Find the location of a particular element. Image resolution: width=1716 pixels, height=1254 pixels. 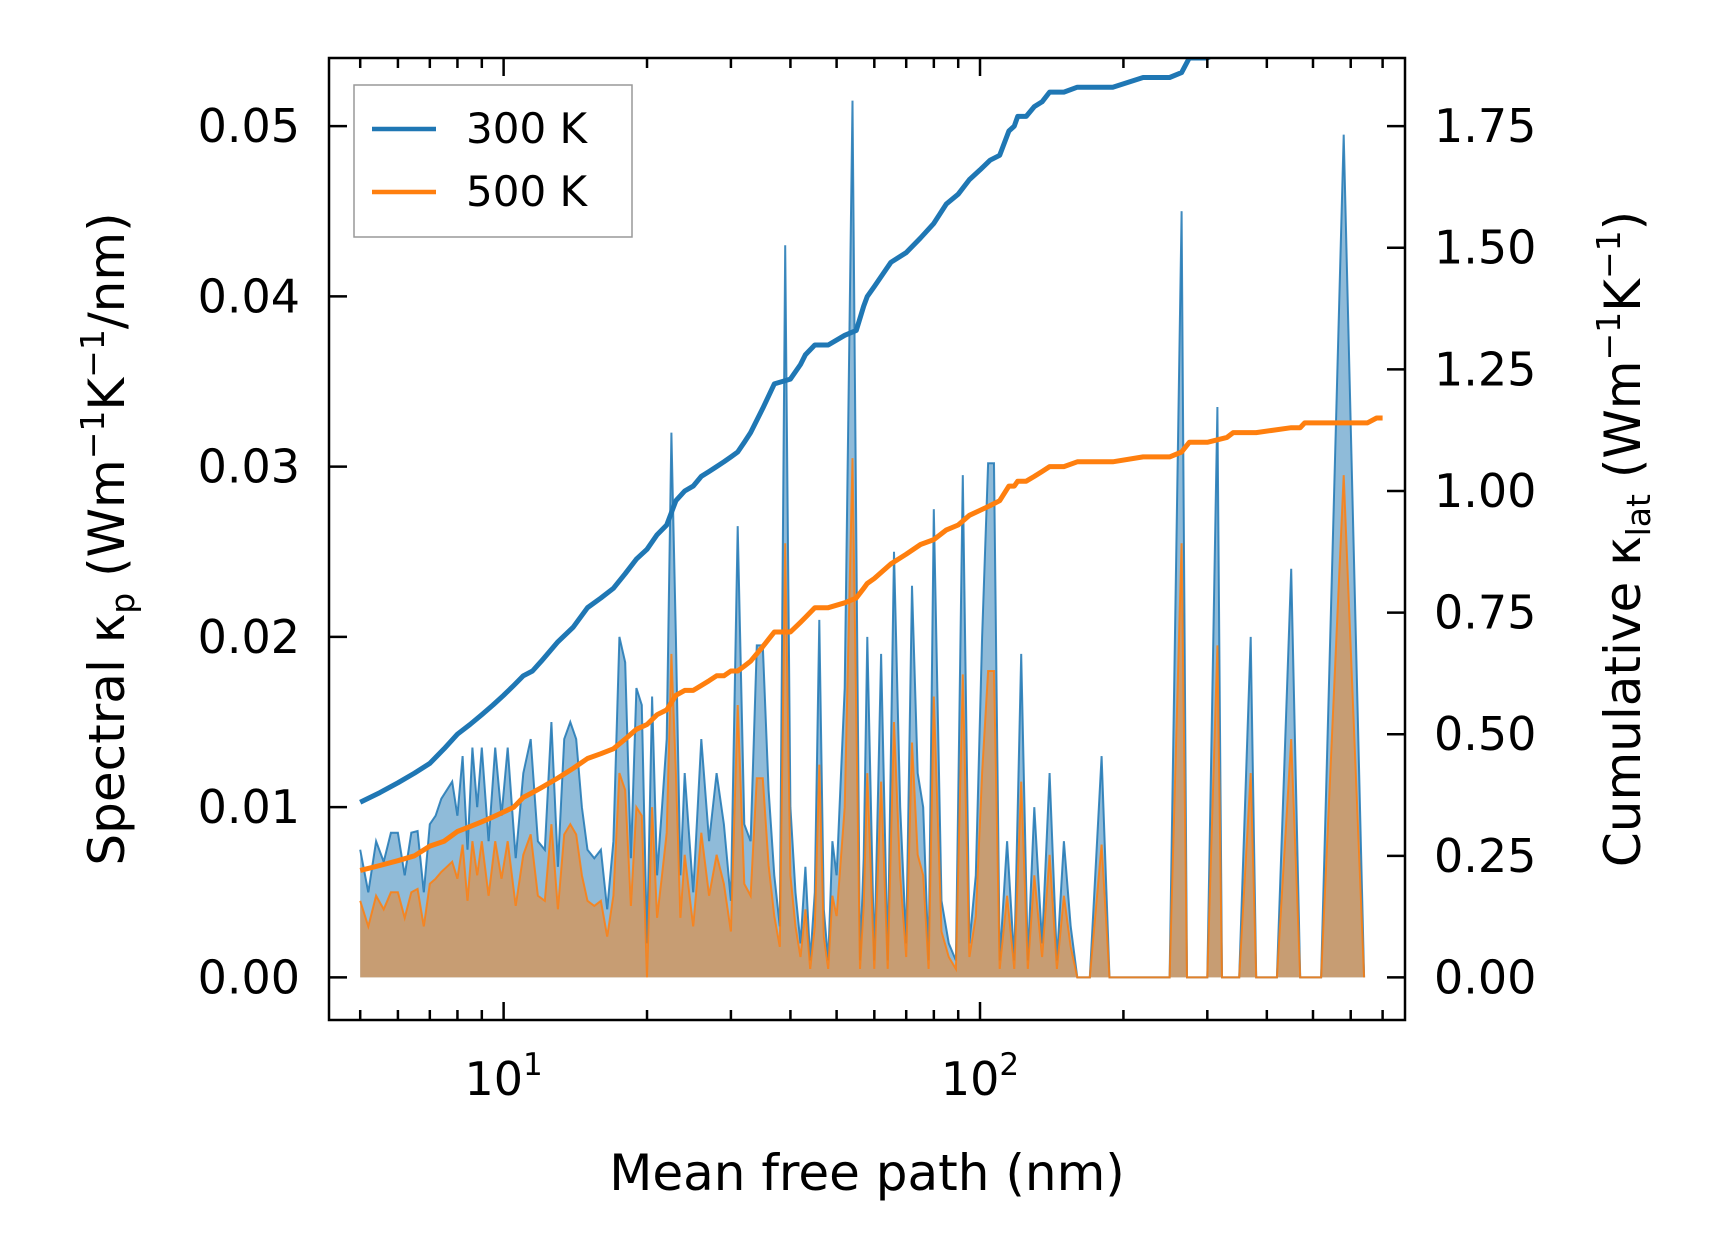

y-left-title-pre: Spectral κ is located at coordinates (107, 740).